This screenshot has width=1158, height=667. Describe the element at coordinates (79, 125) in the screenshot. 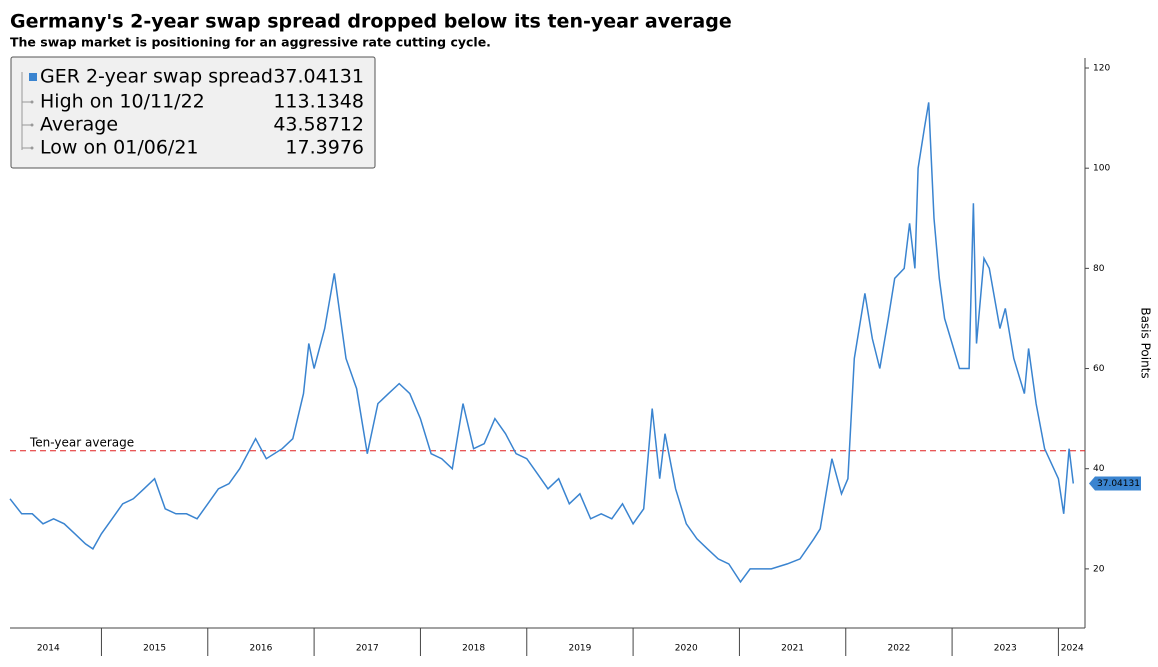

I see `legend-label: Average` at that location.